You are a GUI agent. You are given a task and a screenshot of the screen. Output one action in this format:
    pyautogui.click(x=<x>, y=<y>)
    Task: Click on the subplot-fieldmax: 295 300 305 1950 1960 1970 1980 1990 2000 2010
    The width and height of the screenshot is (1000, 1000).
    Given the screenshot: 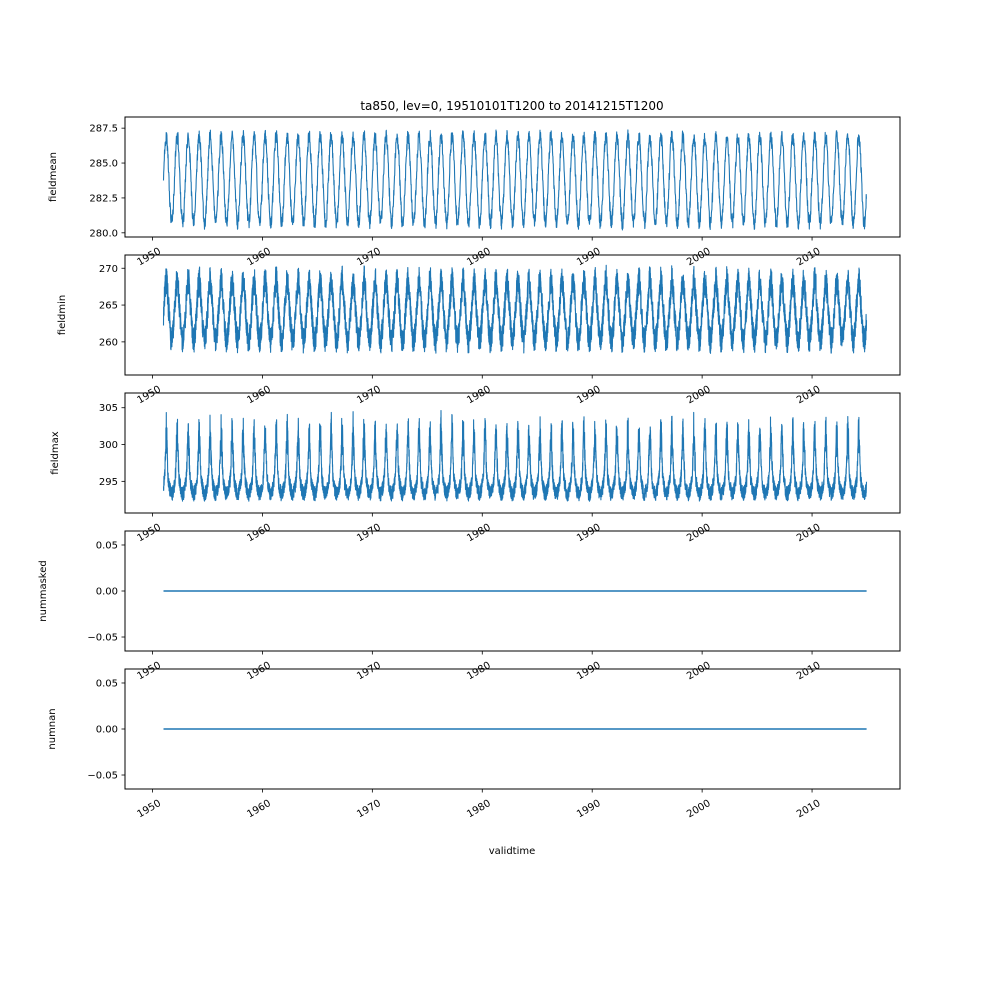 What is the action you would take?
    pyautogui.click(x=500, y=468)
    